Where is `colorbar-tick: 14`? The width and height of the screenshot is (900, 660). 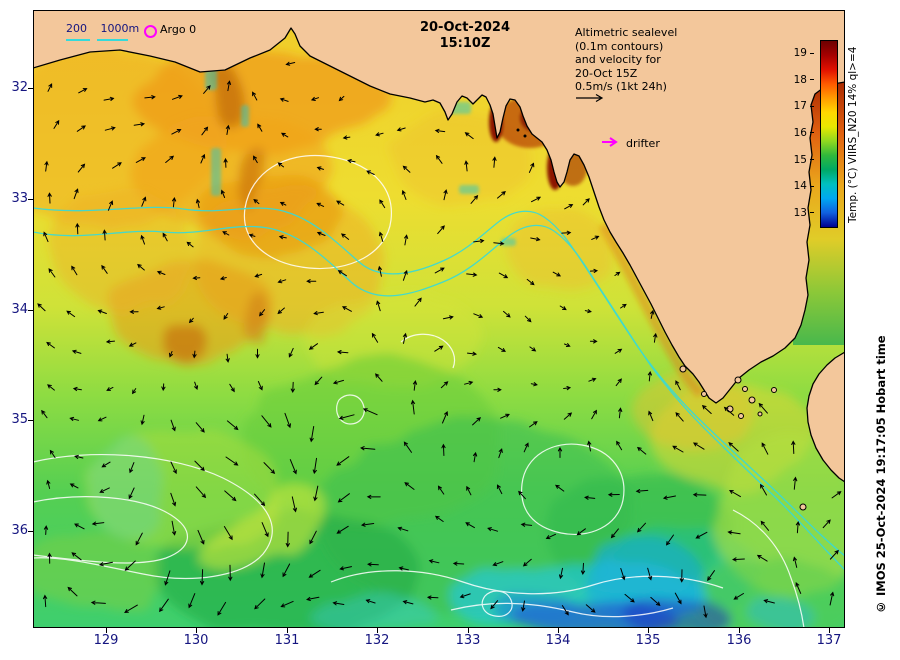
colorbar-tick: 14 is located at coordinates (796, 186).